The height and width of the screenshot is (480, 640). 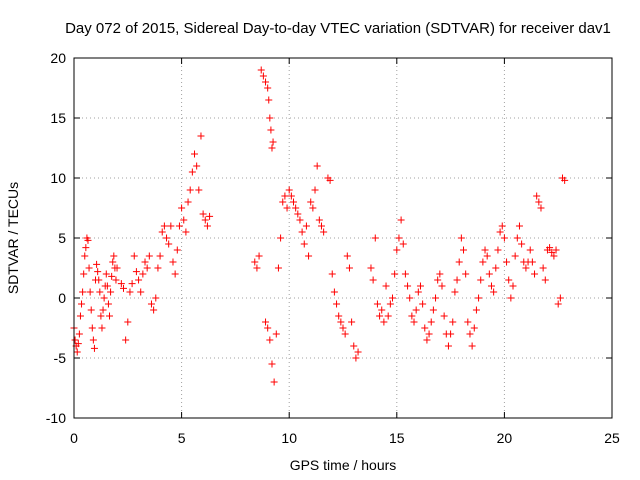 What do you see at coordinates (182, 438) in the screenshot?
I see `x-tick-label: 5` at bounding box center [182, 438].